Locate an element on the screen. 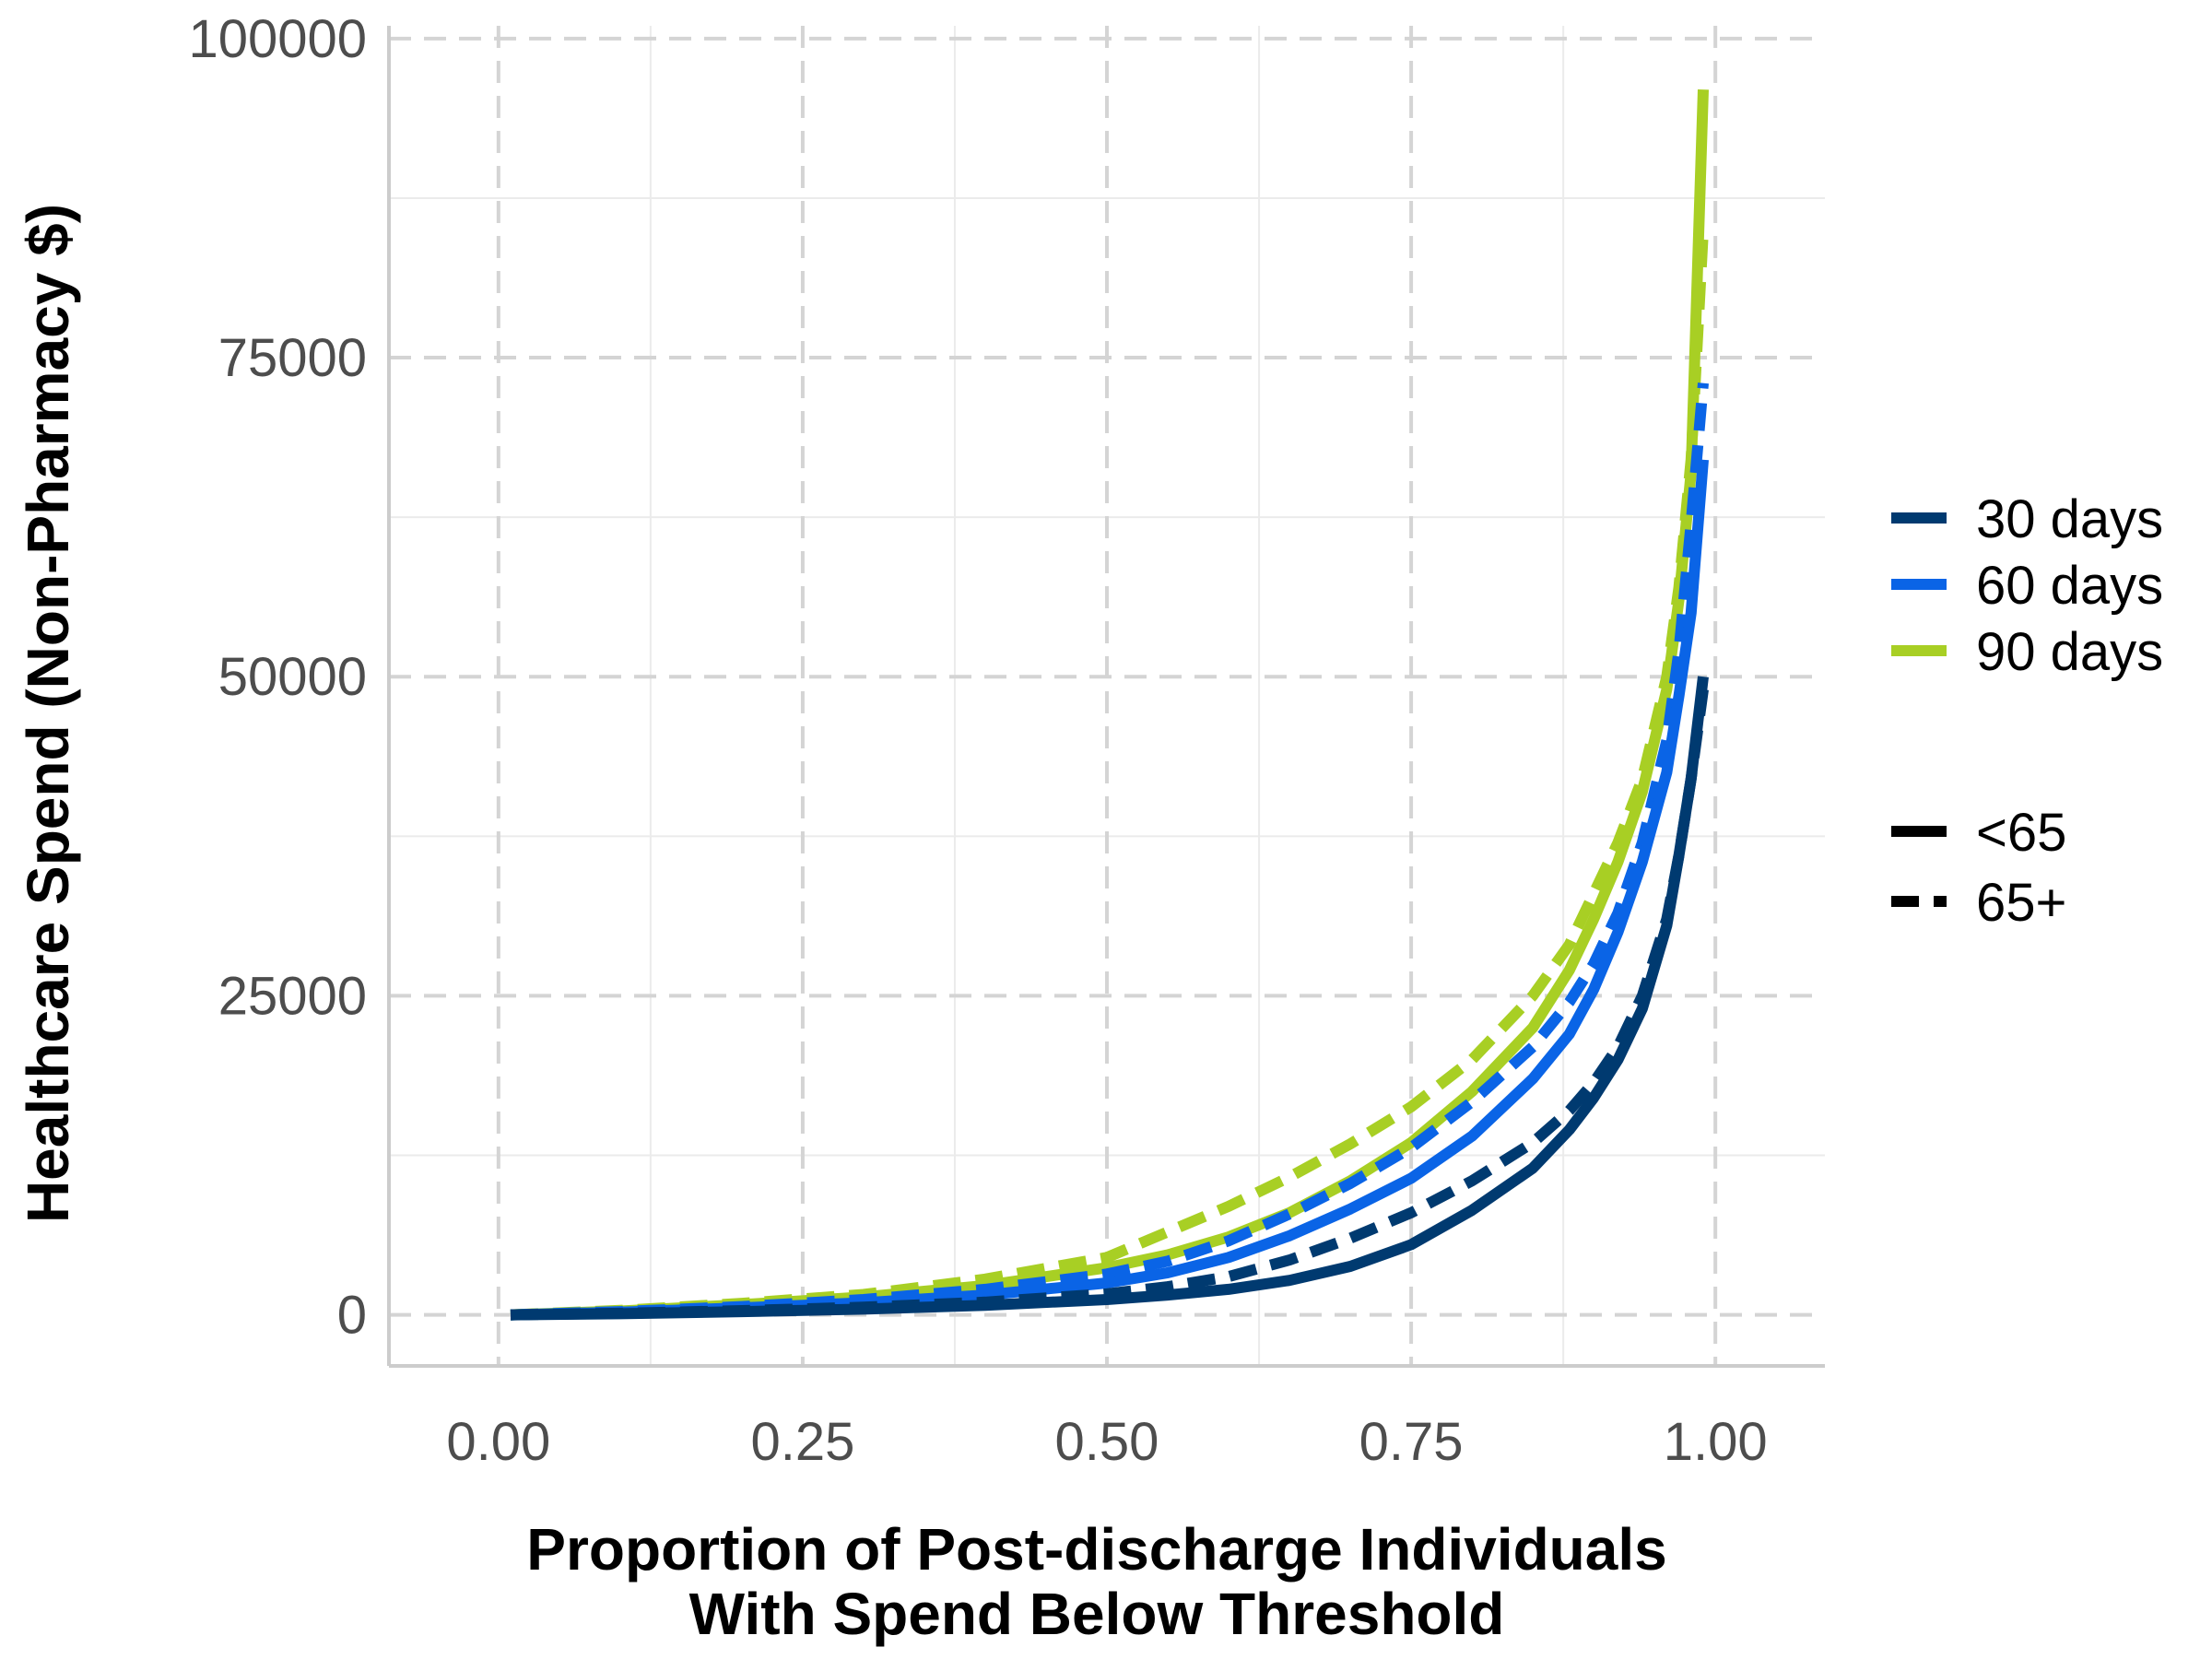  y-tick-label: 0 is located at coordinates (352, 1316).